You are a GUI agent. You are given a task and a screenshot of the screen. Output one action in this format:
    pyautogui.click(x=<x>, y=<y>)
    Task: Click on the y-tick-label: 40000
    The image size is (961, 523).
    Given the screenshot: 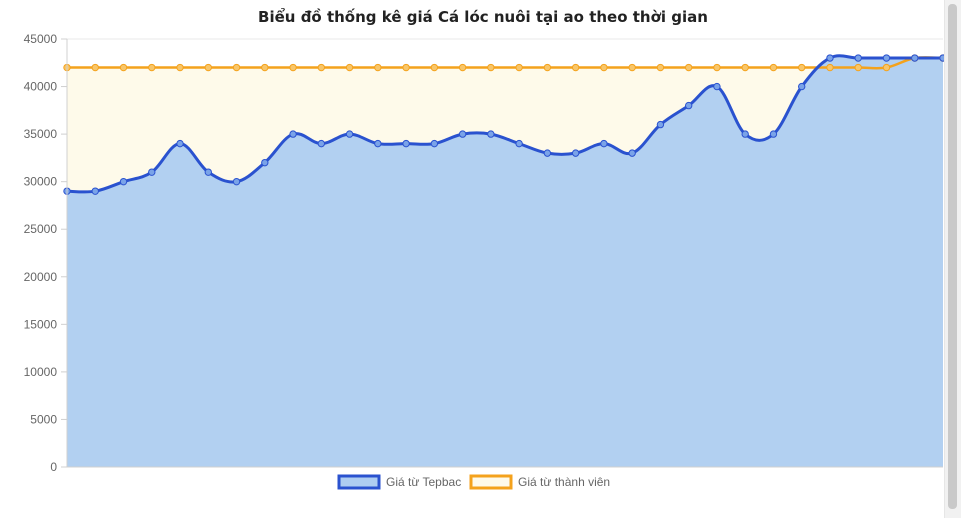 What is the action you would take?
    pyautogui.click(x=41, y=87)
    